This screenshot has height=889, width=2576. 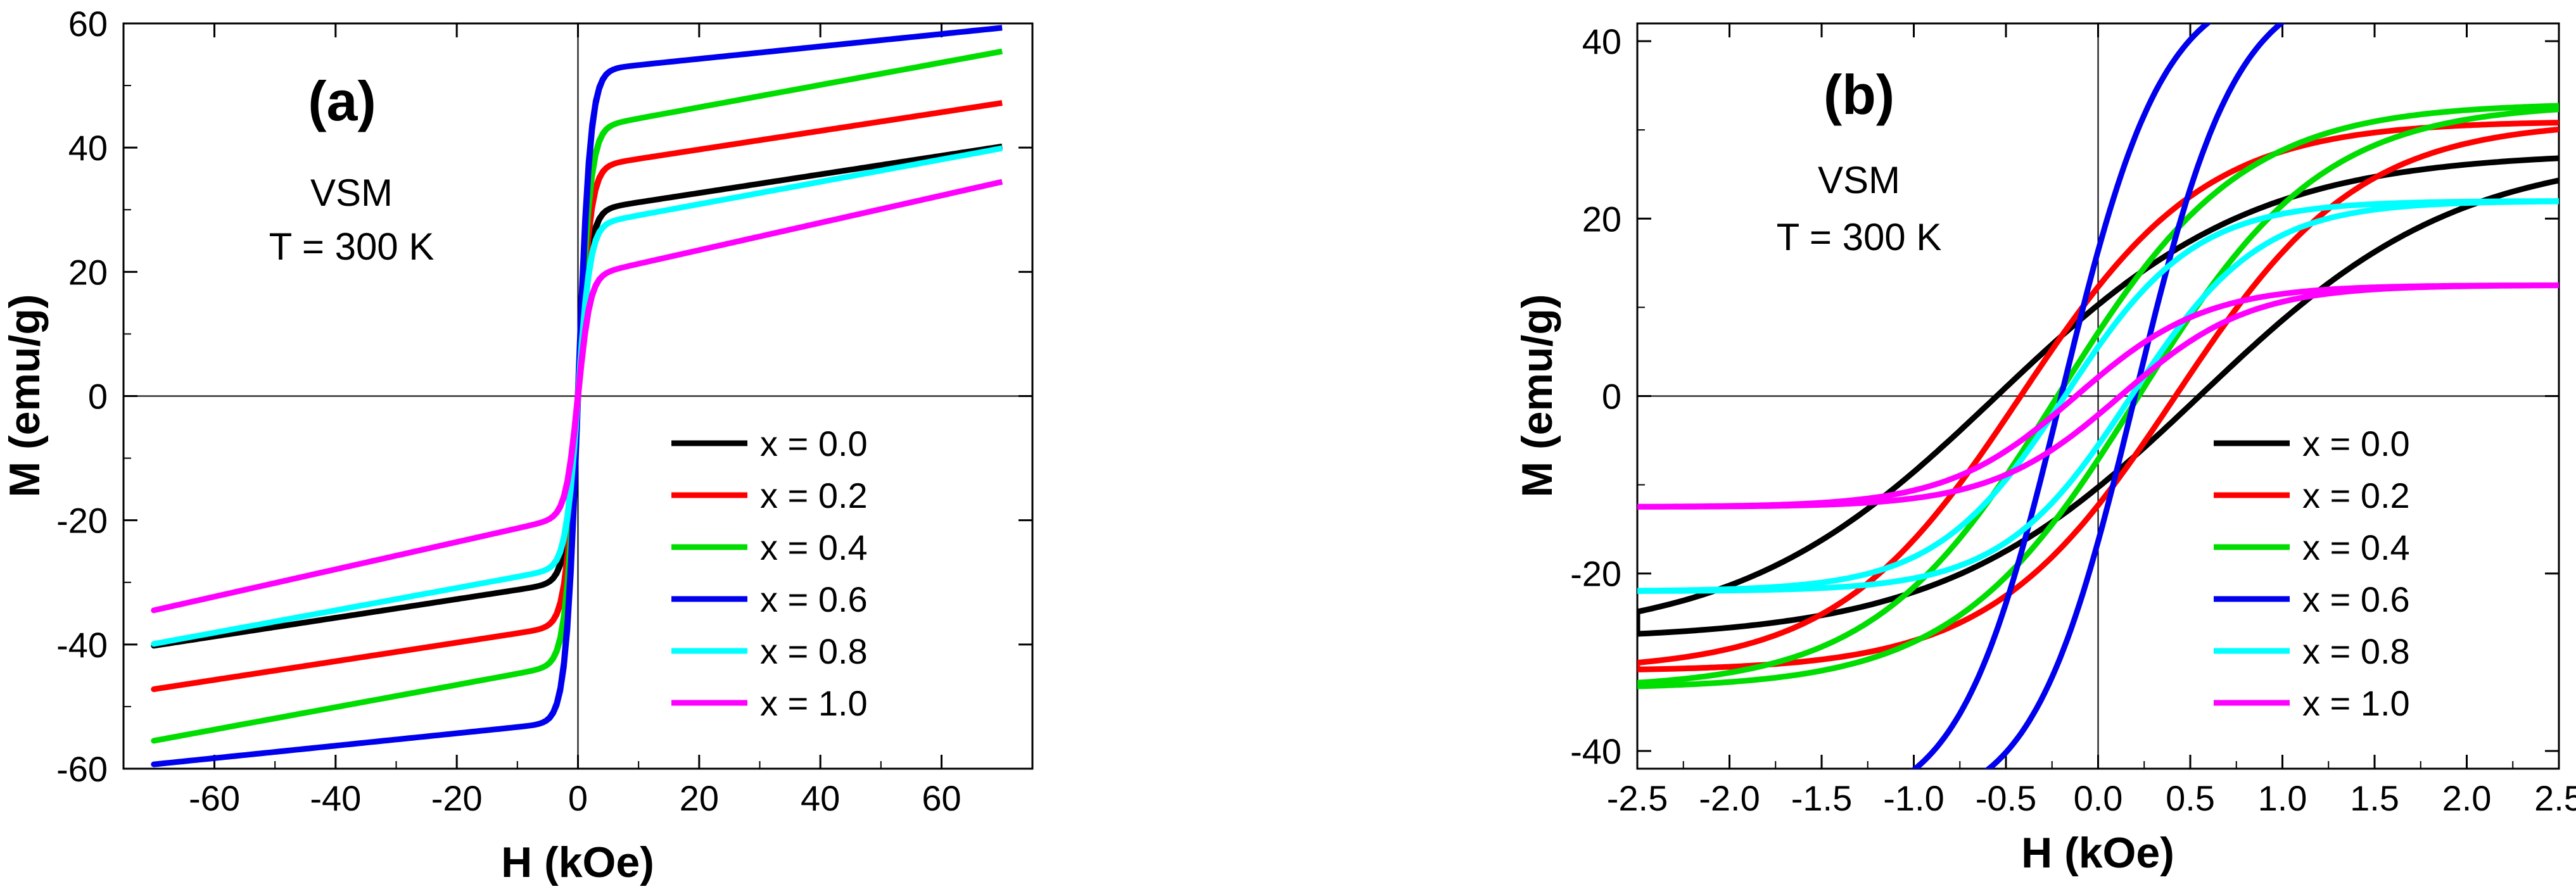 I want to click on y-tick-label-b: -40, so click(x=1595, y=751).